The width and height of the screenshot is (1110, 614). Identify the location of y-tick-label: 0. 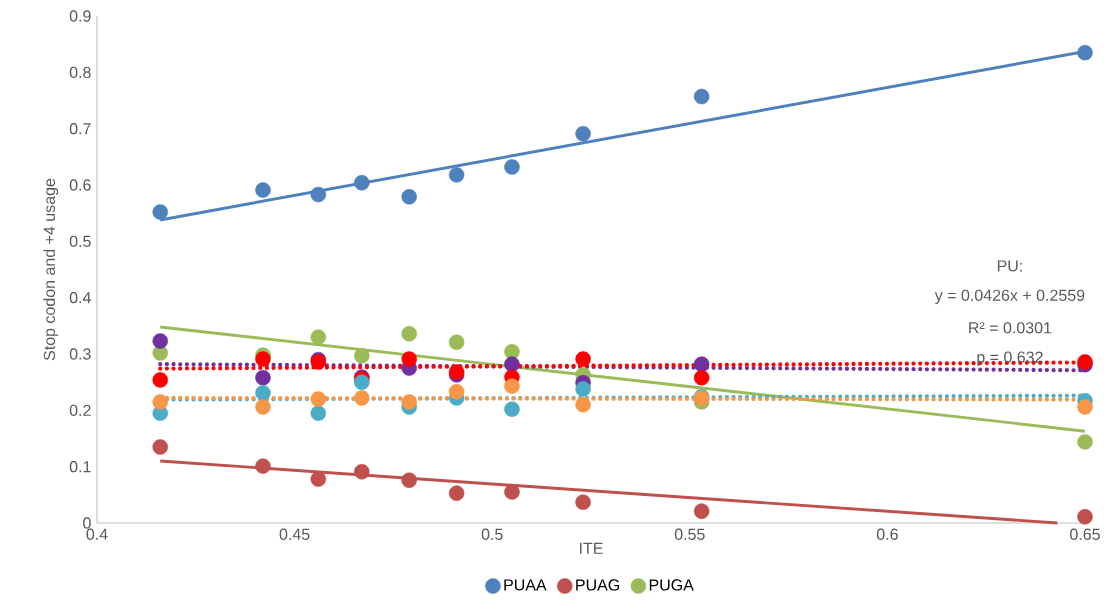
(87, 523).